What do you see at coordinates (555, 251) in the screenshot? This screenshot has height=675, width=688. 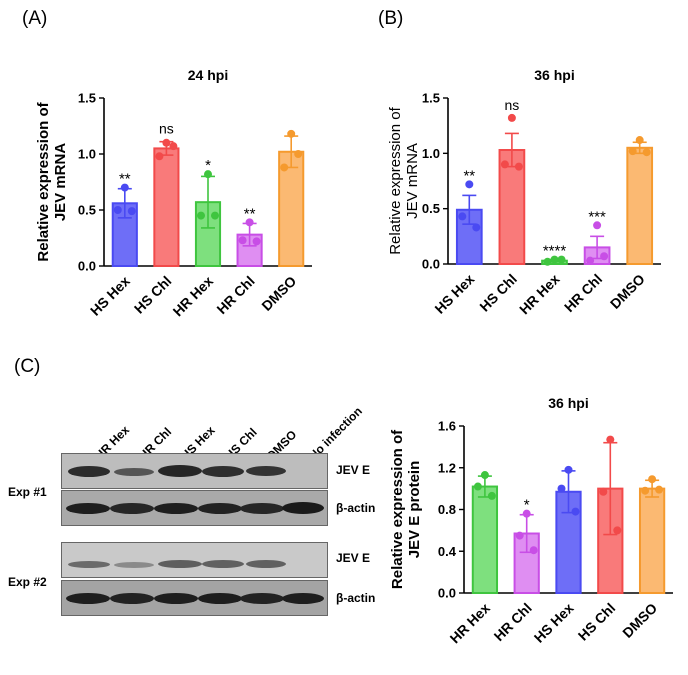 I see `significance-label: ****` at bounding box center [555, 251].